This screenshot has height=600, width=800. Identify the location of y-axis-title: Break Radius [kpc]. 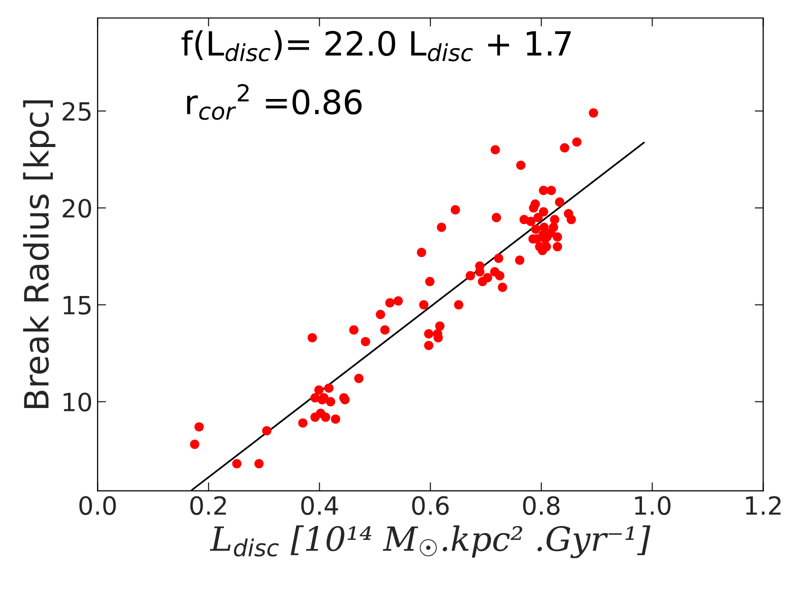
(39, 254).